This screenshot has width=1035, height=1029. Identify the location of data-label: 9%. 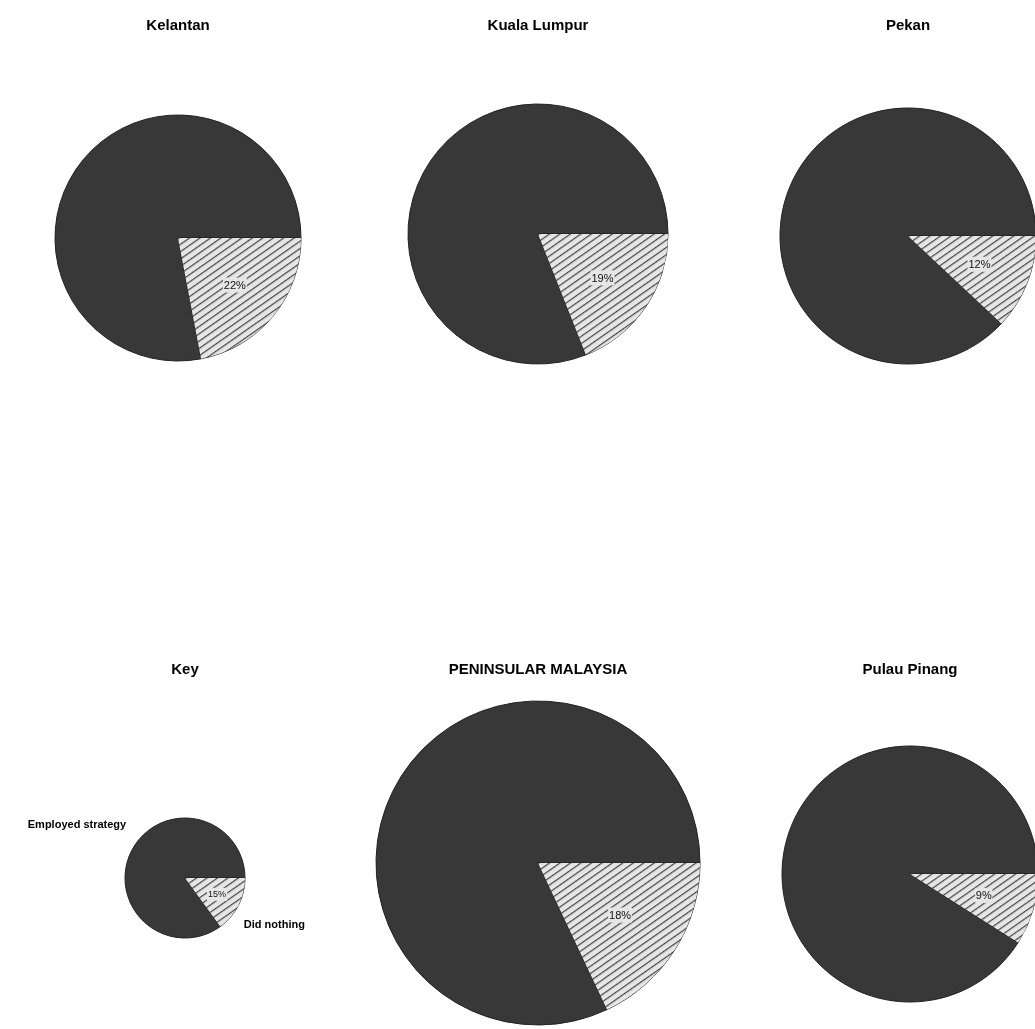
(983, 895).